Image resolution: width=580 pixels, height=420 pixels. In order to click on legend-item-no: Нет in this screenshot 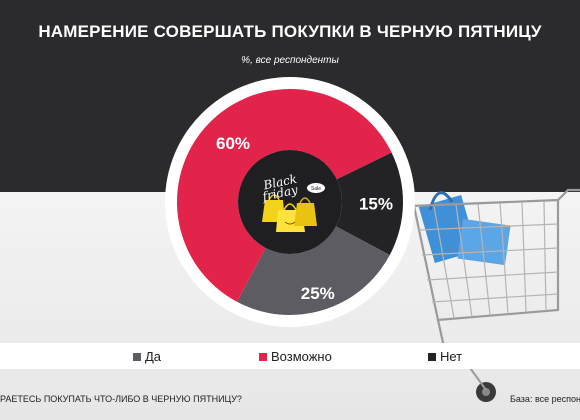, I will do `click(445, 356)`.